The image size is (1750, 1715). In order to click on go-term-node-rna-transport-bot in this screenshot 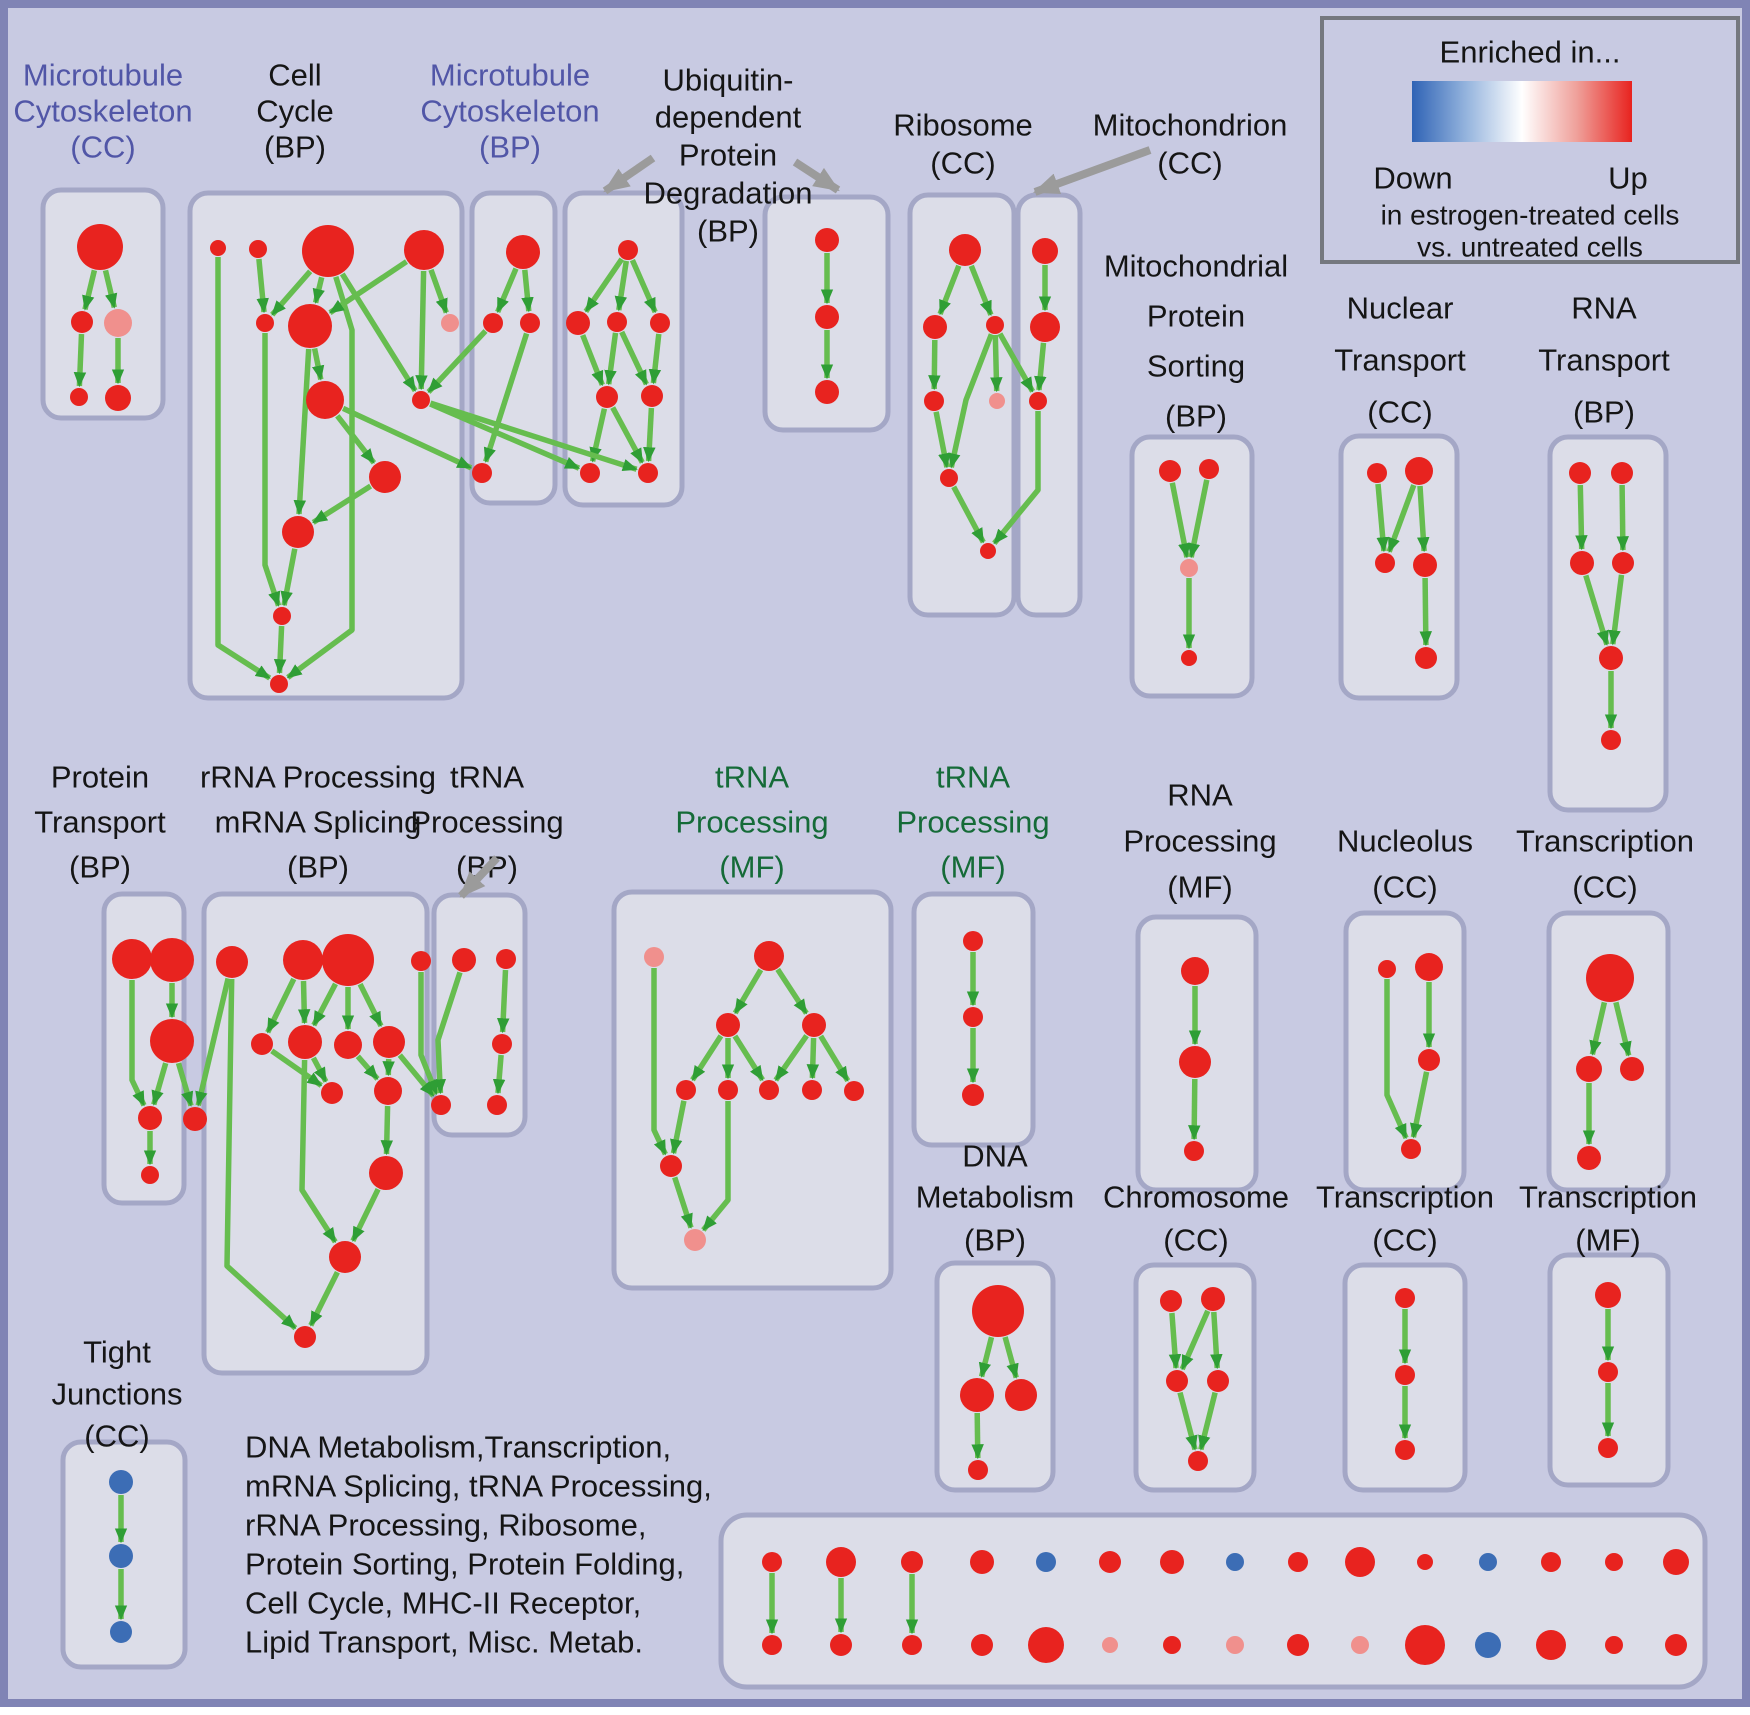, I will do `click(1611, 740)`.